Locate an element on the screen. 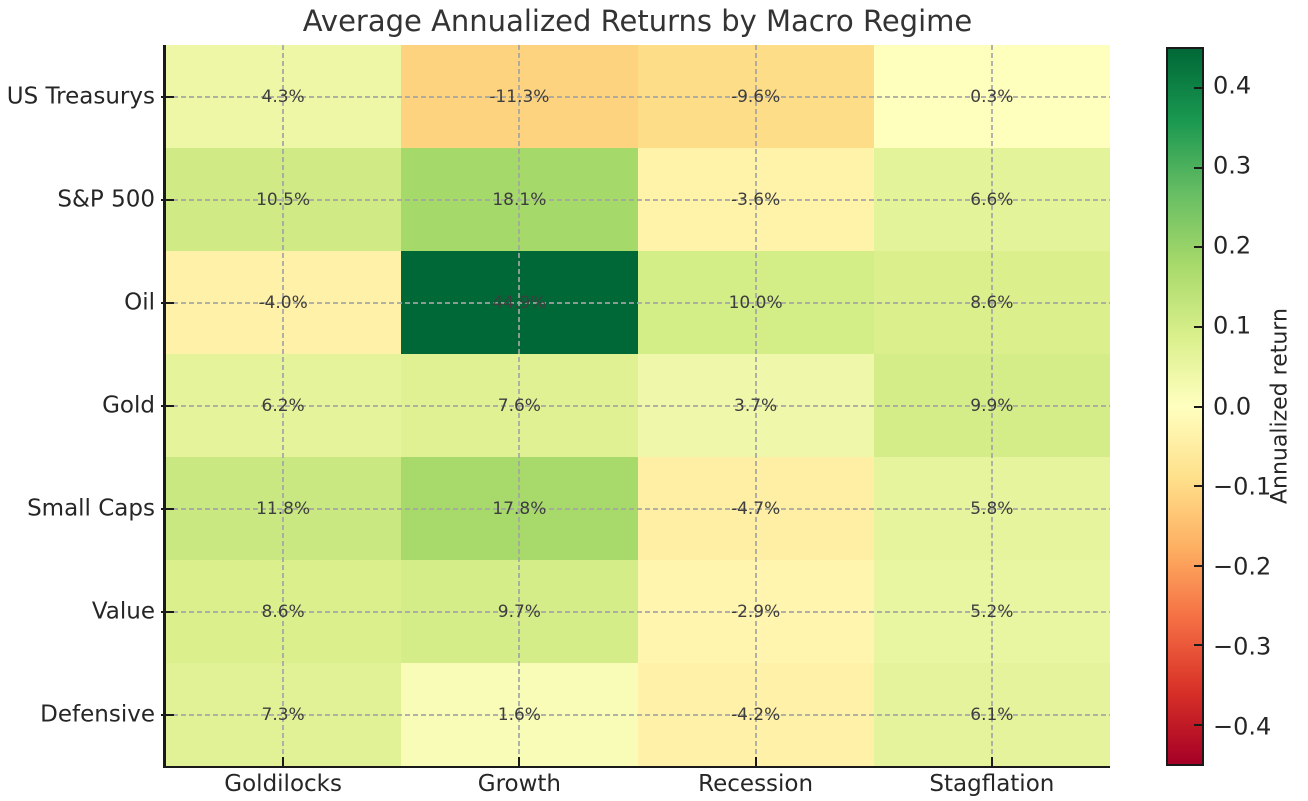 The image size is (1308, 801). cell-value-label: 5.2% is located at coordinates (992, 611).